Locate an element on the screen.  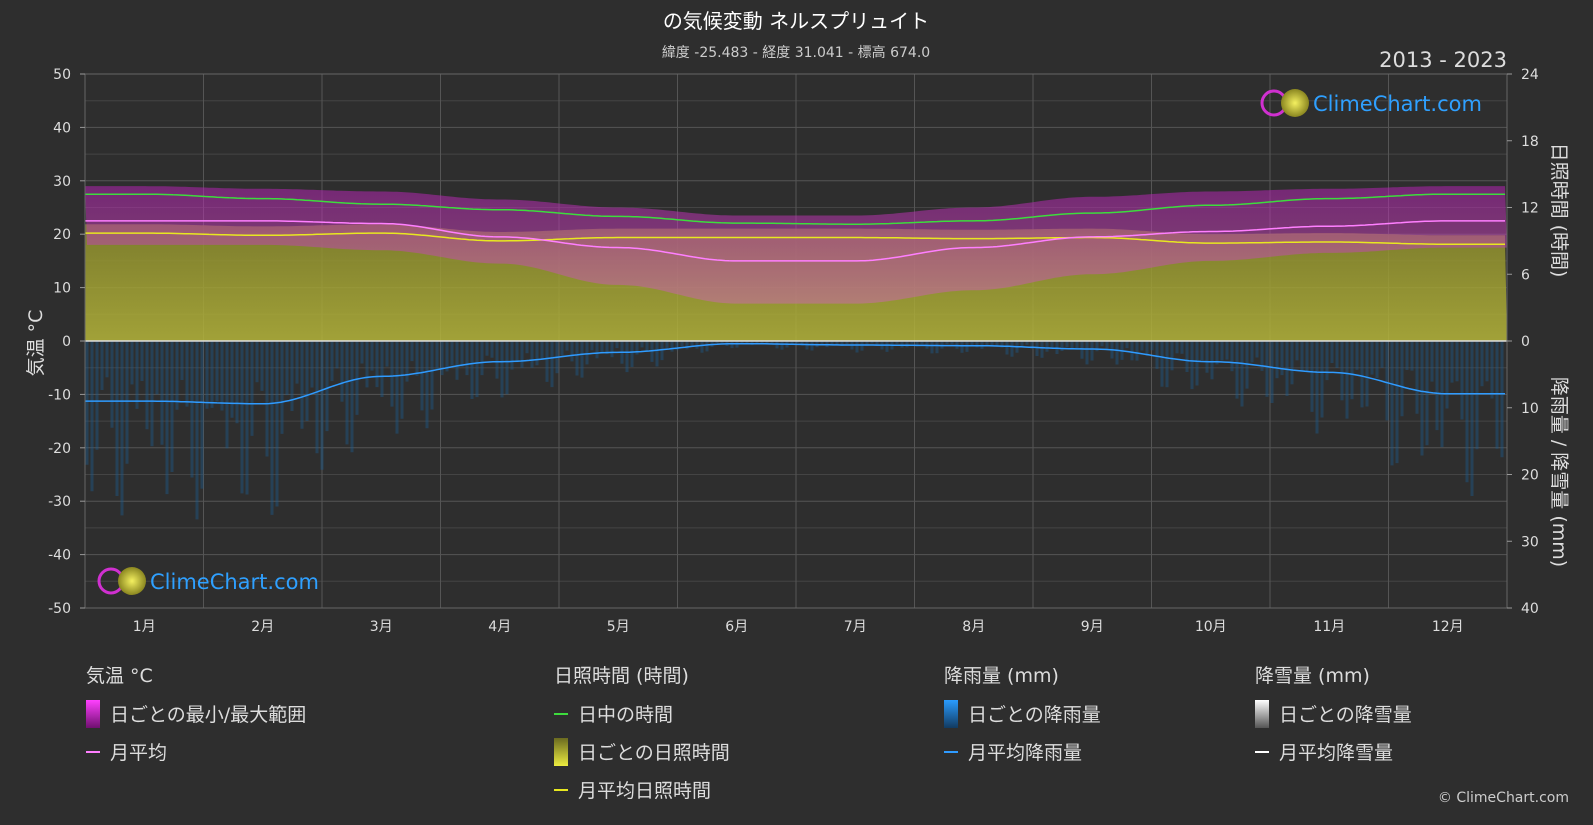
legend-item: 日ごとの降雨量 is located at coordinates (1022, 714).